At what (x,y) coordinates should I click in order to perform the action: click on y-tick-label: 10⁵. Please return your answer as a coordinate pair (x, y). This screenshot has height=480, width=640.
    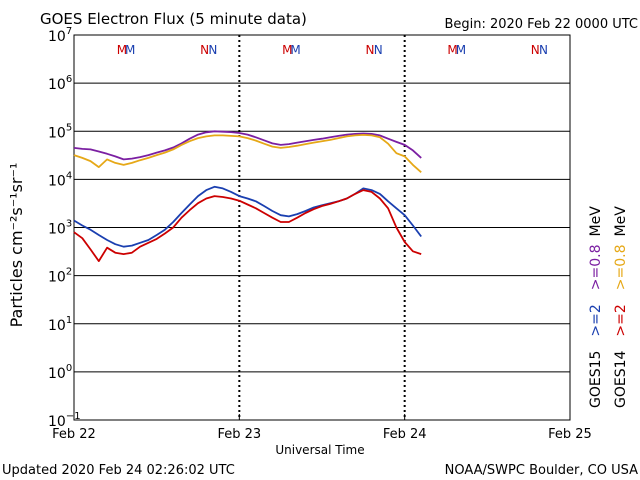
    Looking at the image, I should click on (60, 131).